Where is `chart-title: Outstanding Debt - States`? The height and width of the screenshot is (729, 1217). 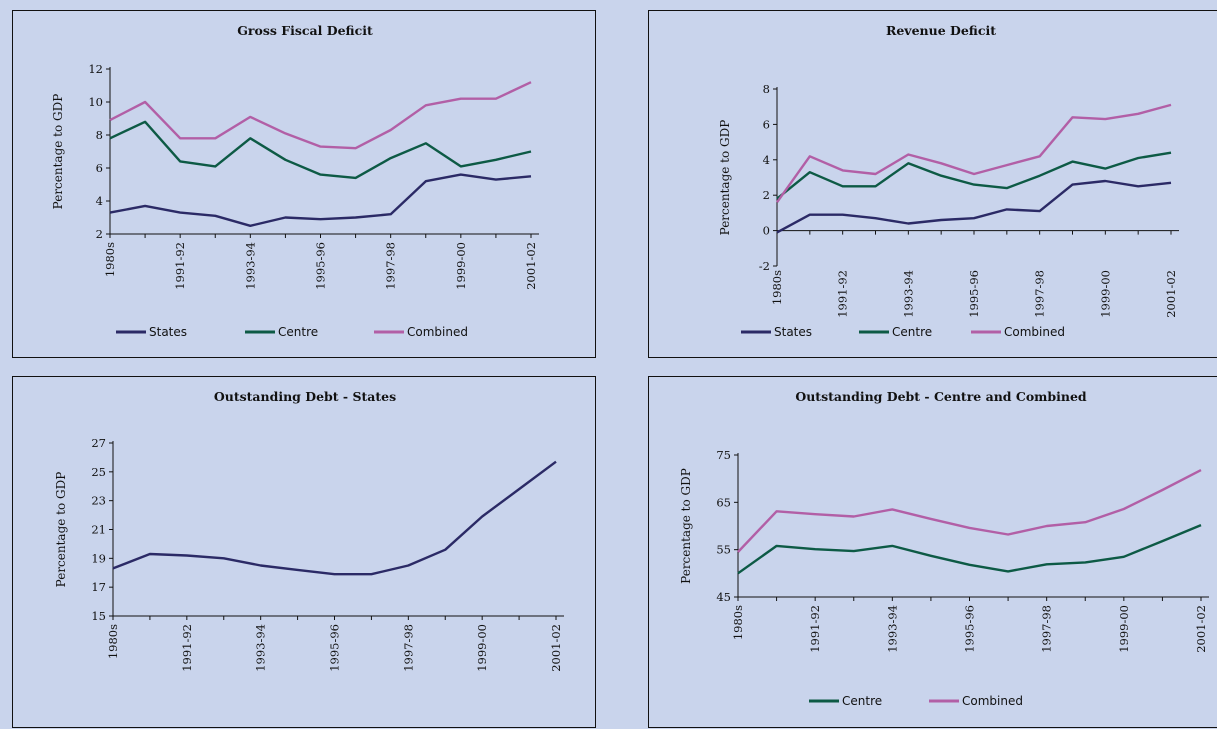
chart-title: Outstanding Debt - States is located at coordinates (305, 396).